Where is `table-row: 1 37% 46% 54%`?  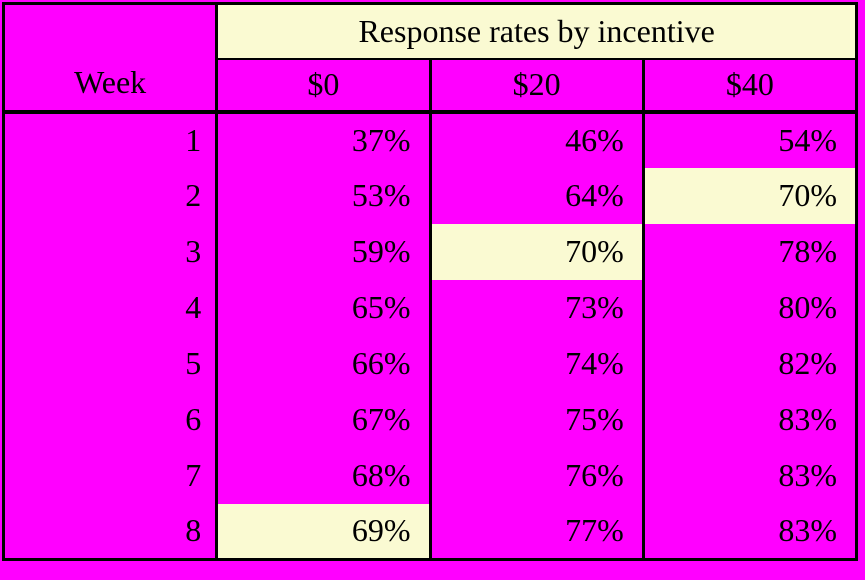 table-row: 1 37% 46% 54% is located at coordinates (430, 139).